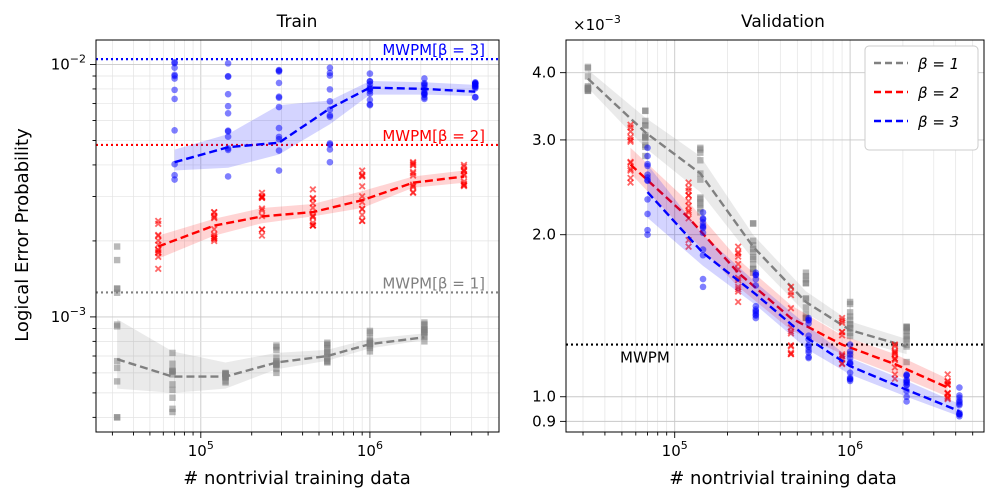  Describe the element at coordinates (597, 23) in the screenshot. I see `right-y-multiplier: ×10⁻³` at that location.